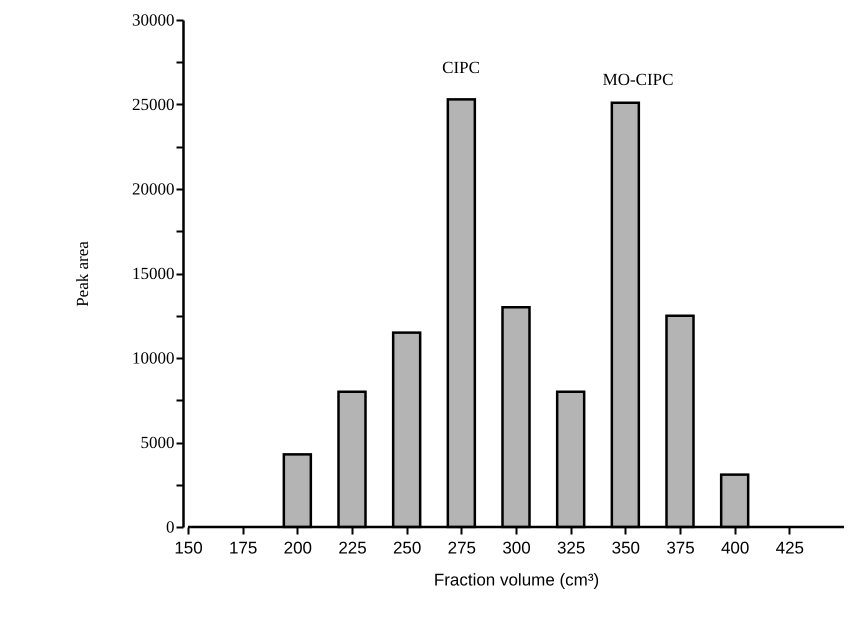  I want to click on x-tick-label: 225, so click(352, 548).